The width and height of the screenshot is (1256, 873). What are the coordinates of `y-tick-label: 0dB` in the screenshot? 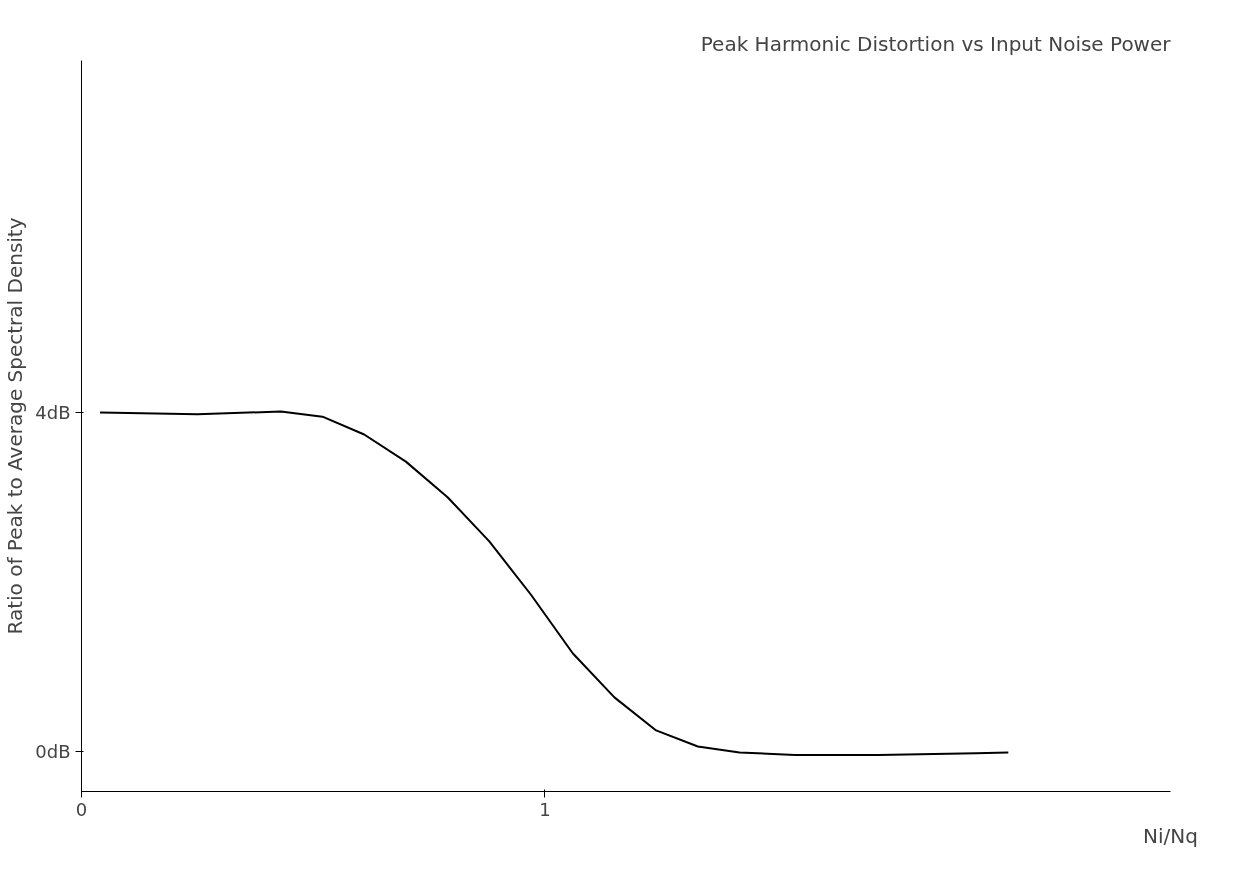 It's located at (53, 752).